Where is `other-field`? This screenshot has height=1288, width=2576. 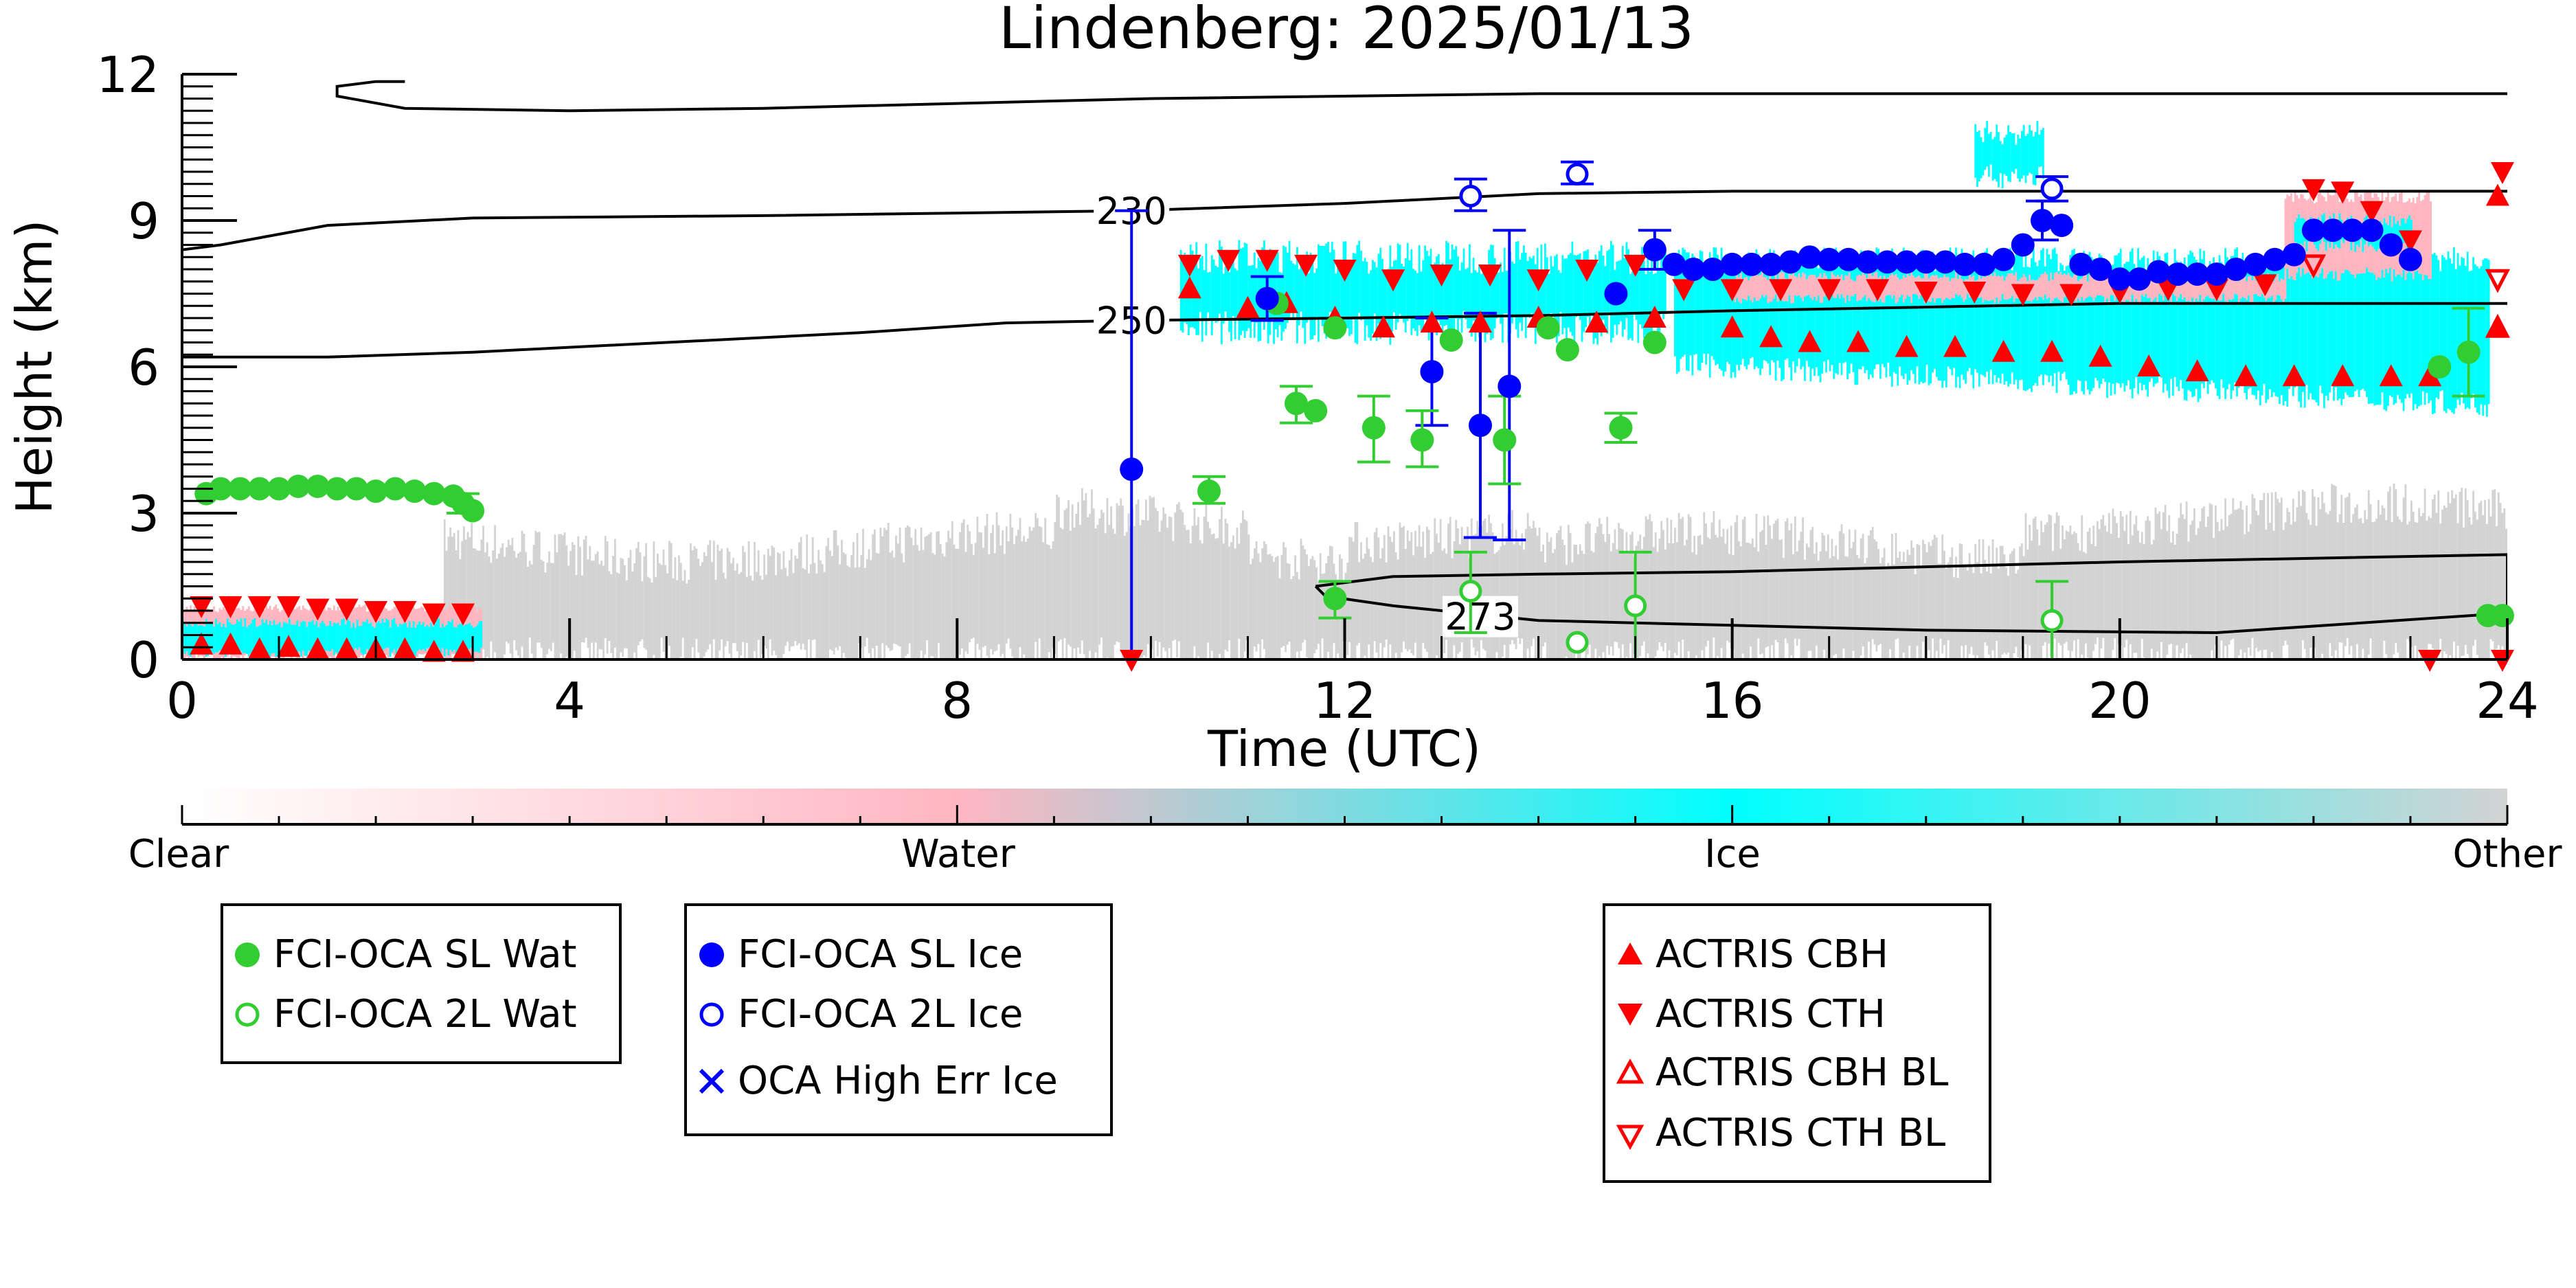
other-field is located at coordinates (1475, 571).